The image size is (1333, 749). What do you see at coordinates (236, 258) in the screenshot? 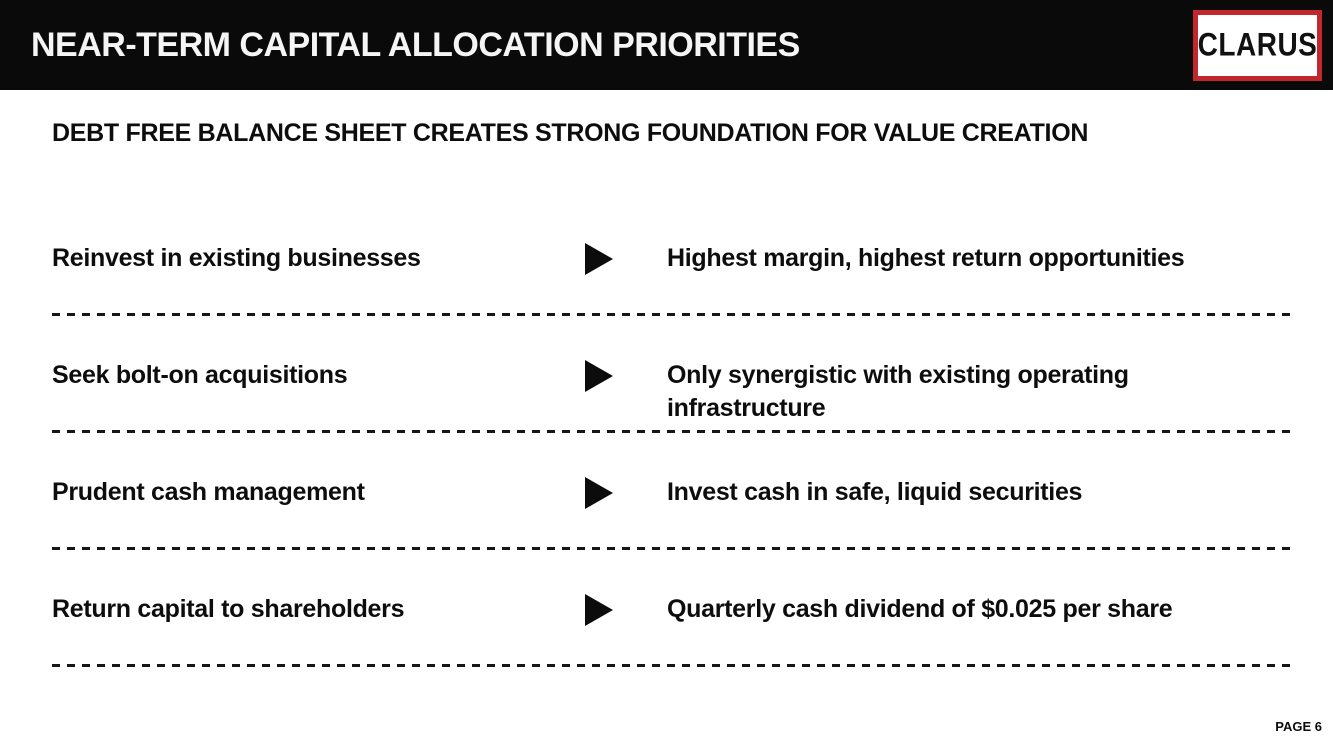
I see `priority-label: Reinvest in existing businesses` at bounding box center [236, 258].